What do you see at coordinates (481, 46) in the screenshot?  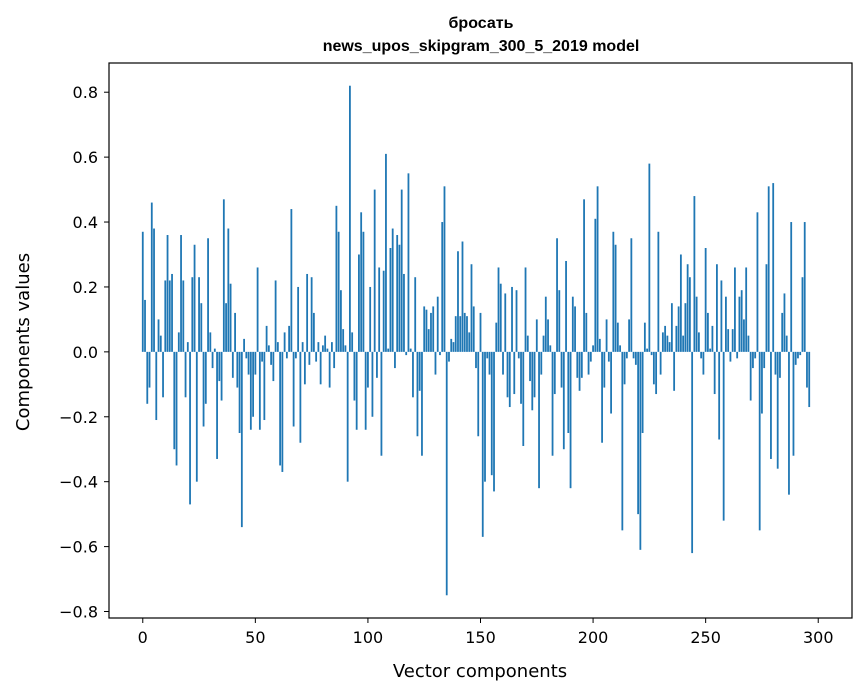 I see `chart-subtitle: news_upos_skipgram_300_5_2019 model` at bounding box center [481, 46].